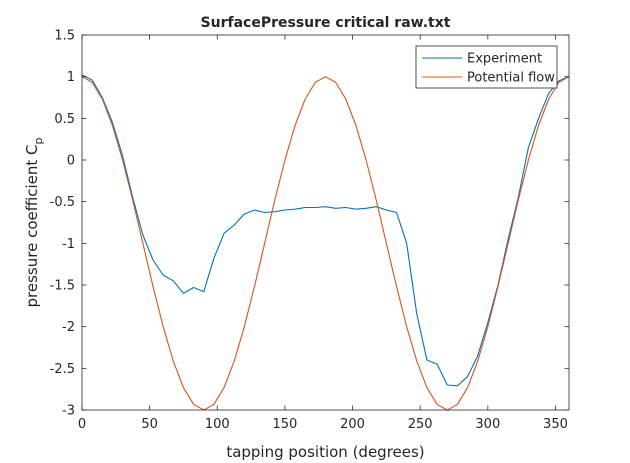 The width and height of the screenshot is (630, 463). Describe the element at coordinates (62, 286) in the screenshot. I see `y-tick-label: -1.5` at that location.